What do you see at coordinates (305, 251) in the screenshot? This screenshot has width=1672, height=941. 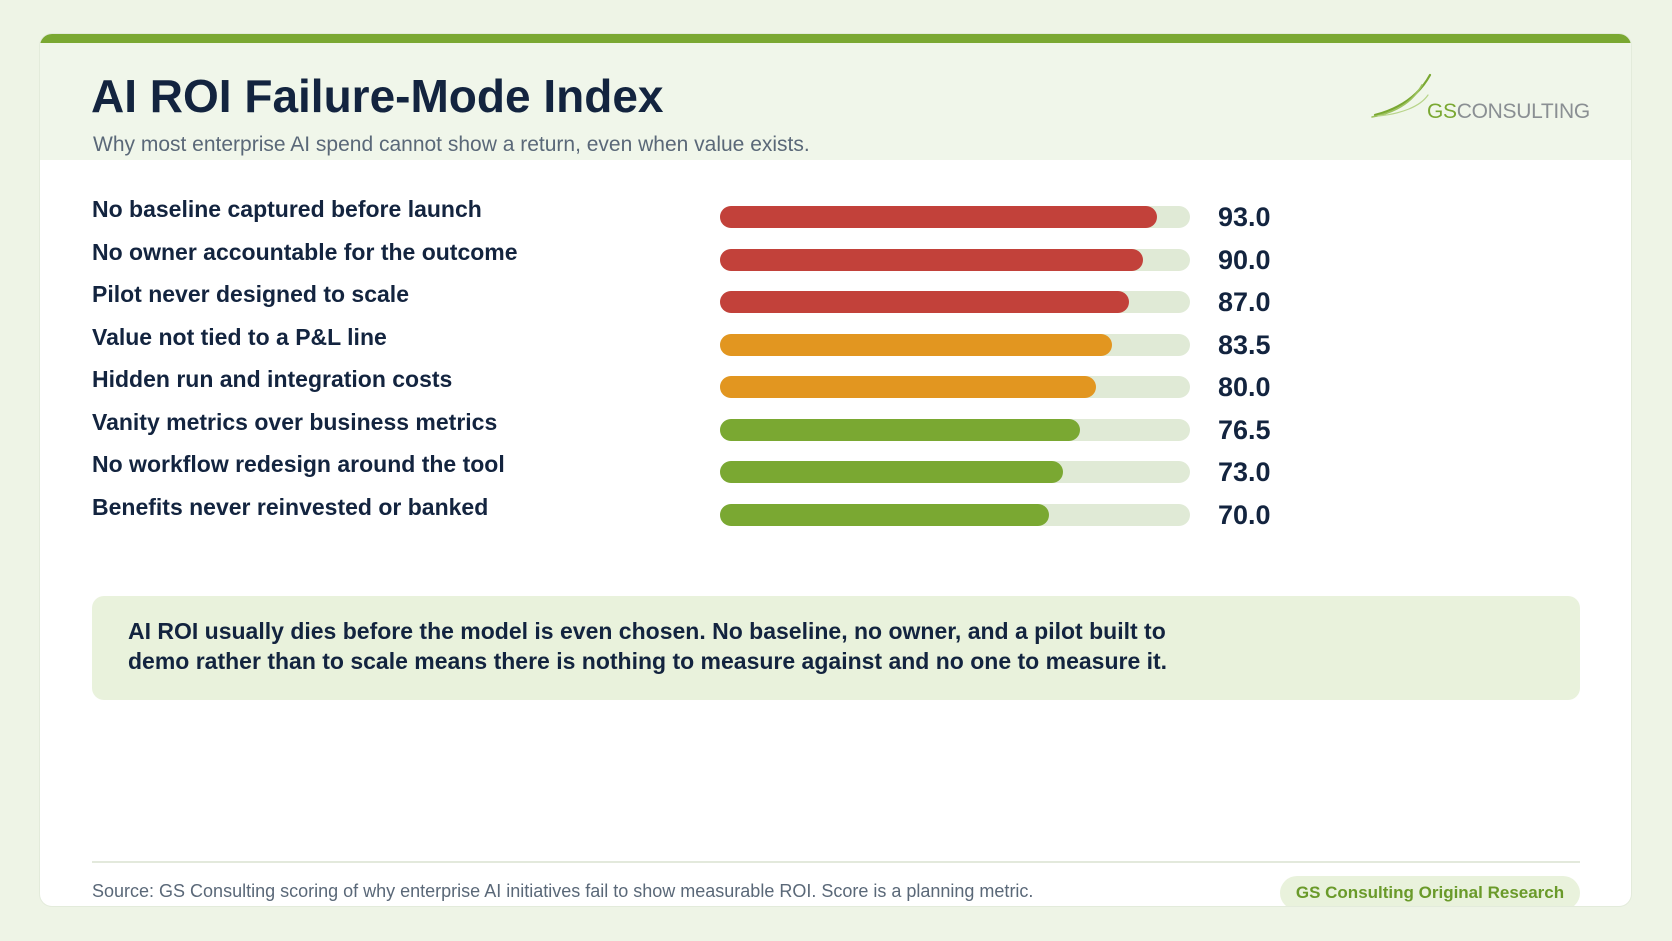 I see `bar-label: No owner accountable for the outcome` at bounding box center [305, 251].